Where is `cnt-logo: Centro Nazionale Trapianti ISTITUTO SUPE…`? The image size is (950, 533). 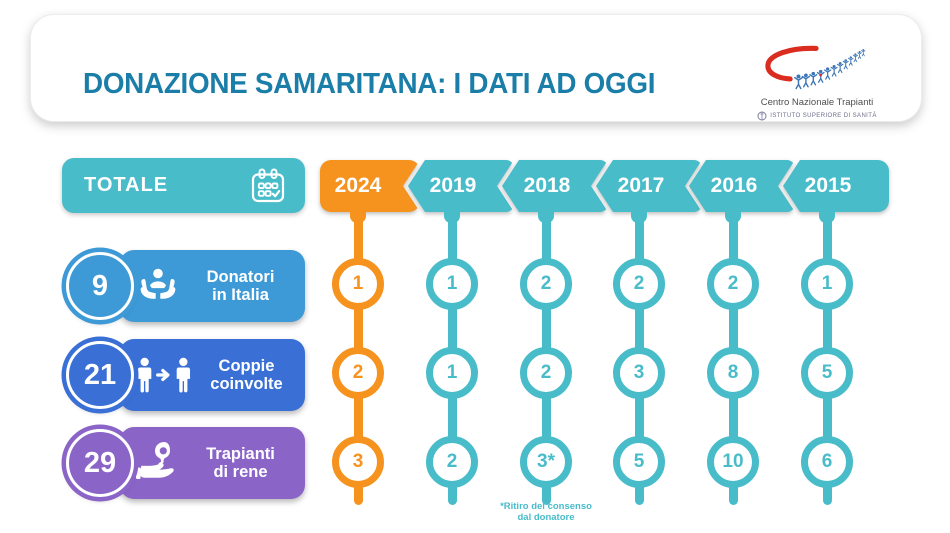
cnt-logo: Centro Nazionale Trapianti ISTITUTO SUPE… is located at coordinates (817, 81).